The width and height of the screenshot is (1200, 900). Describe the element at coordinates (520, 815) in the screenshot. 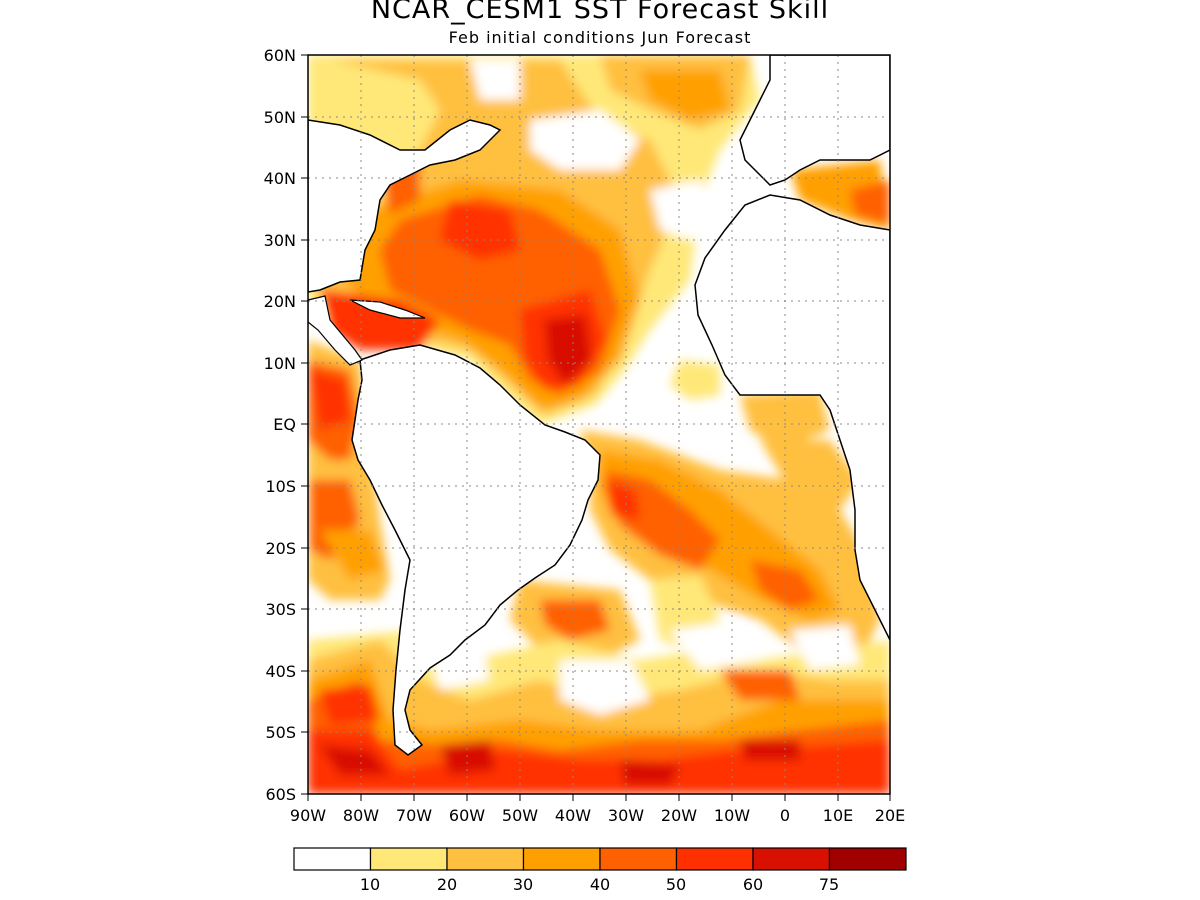

I see `lon-label: 50W` at that location.